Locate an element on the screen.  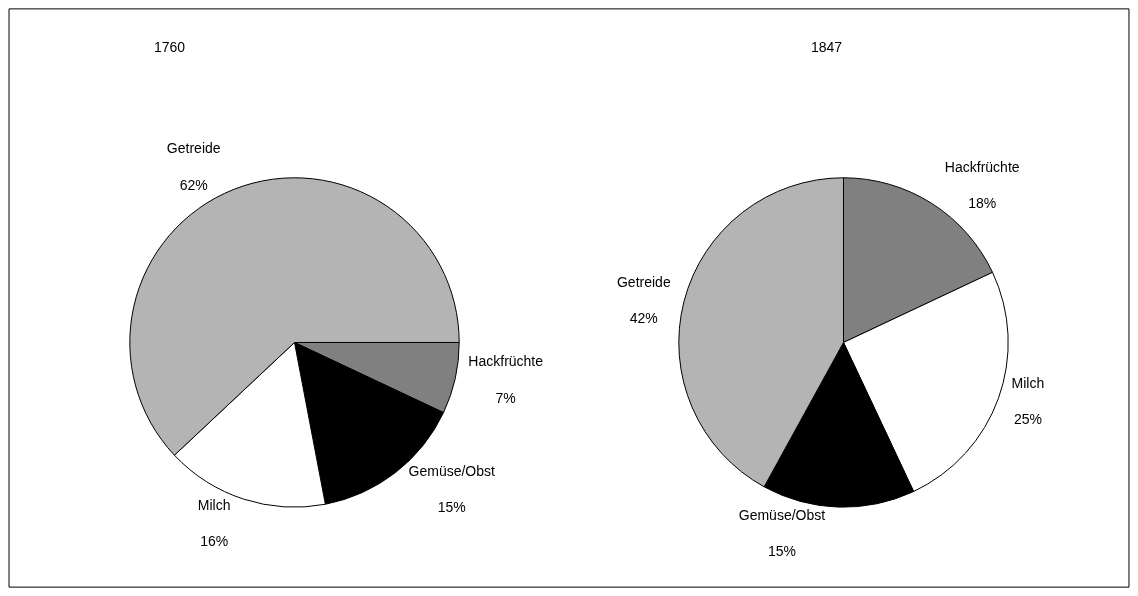
chart-title: 1847 is located at coordinates (827, 47).